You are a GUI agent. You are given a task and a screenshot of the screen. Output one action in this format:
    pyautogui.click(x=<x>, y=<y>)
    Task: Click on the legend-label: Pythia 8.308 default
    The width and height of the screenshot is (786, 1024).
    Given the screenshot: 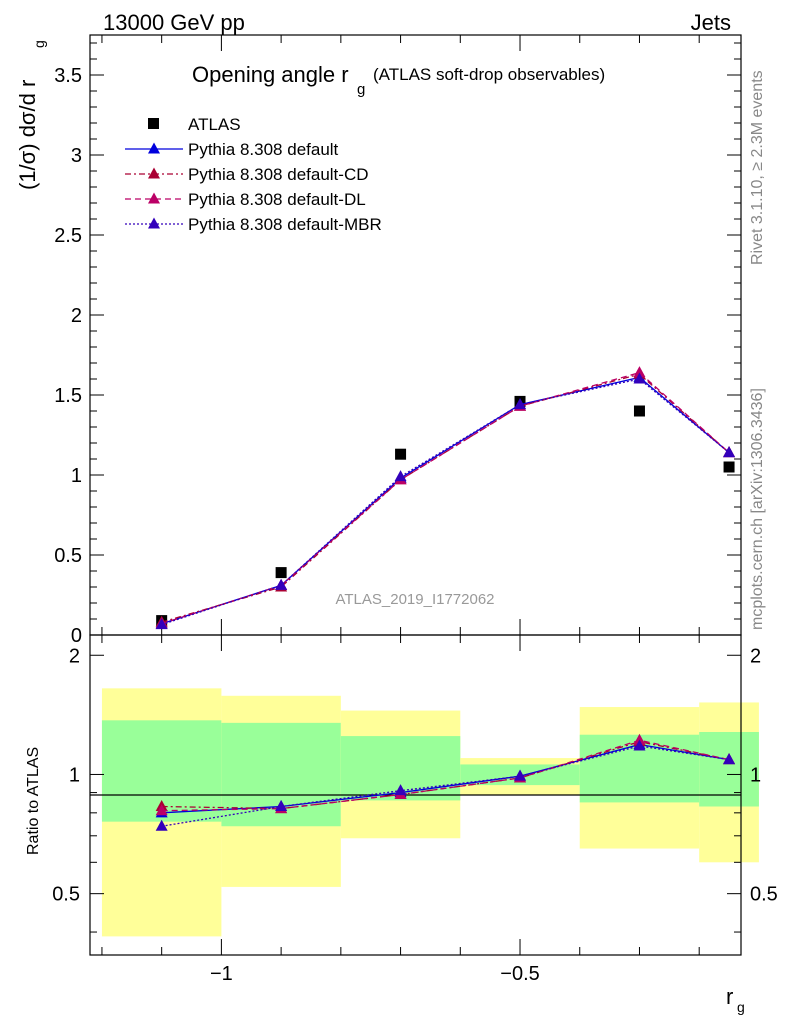 What is the action you would take?
    pyautogui.click(x=263, y=149)
    